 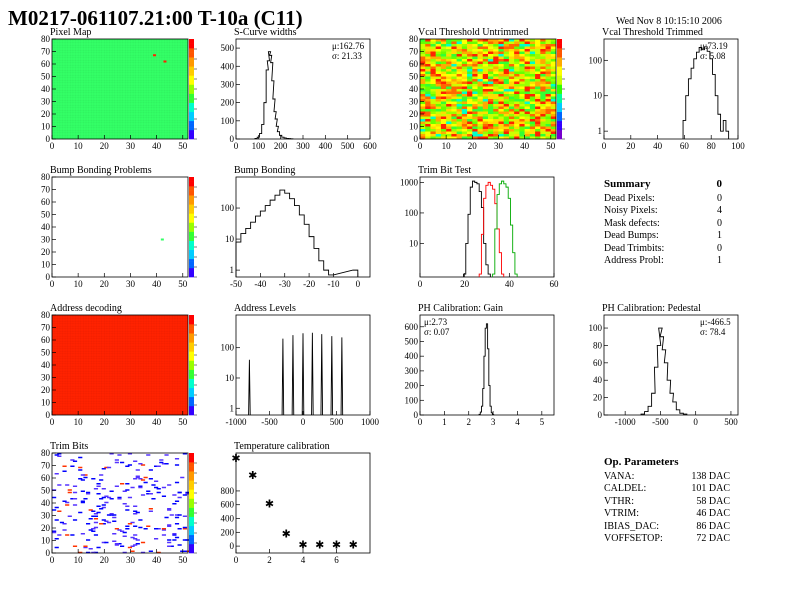 What do you see at coordinates (236, 284) in the screenshot?
I see `x-tick-label: -50` at bounding box center [236, 284].